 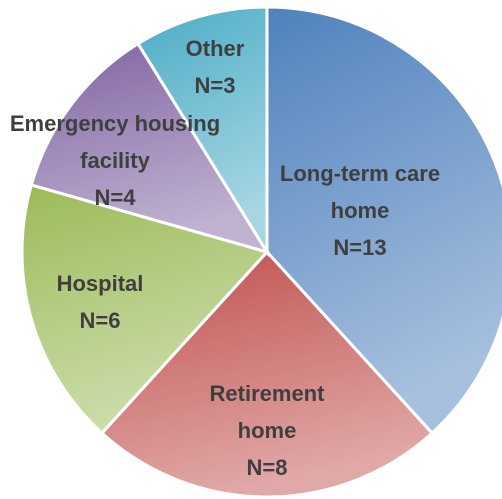 I want to click on value-label: N=3, so click(x=215, y=85).